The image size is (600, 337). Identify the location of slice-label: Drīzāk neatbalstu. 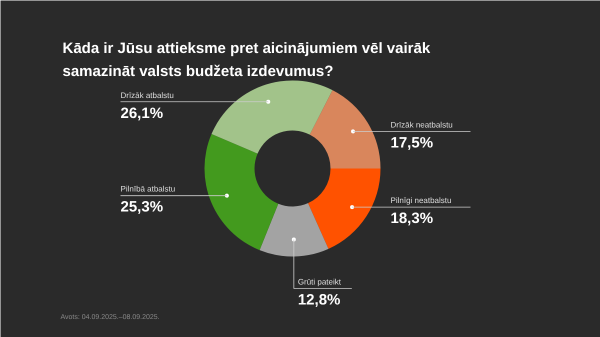
(421, 125).